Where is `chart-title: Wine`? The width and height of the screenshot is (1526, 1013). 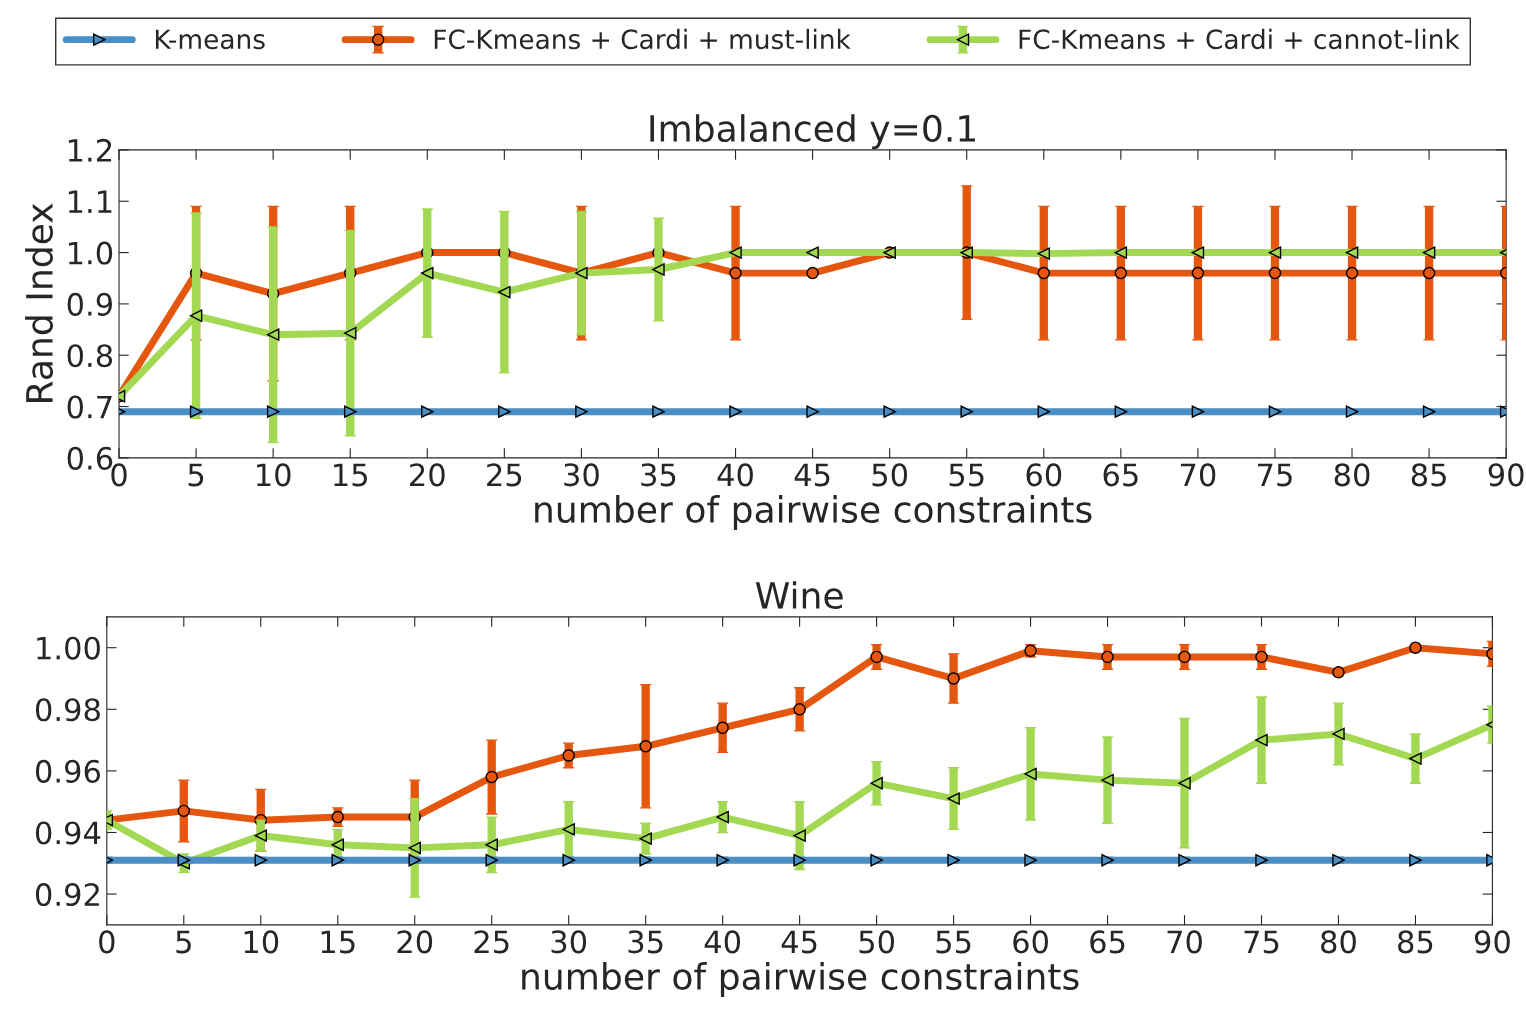 chart-title: Wine is located at coordinates (799, 595).